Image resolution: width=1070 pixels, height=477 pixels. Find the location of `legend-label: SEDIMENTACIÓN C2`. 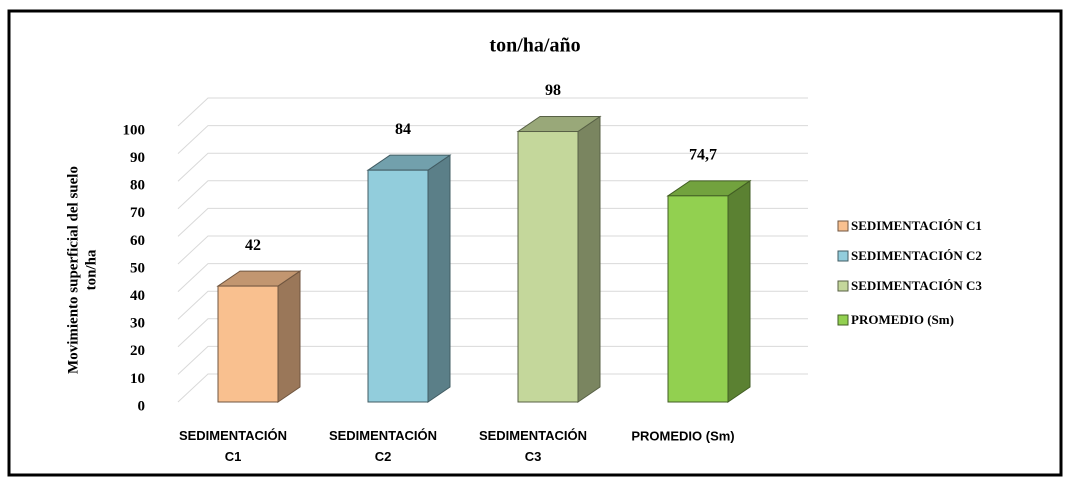

legend-label: SEDIMENTACIÓN C2 is located at coordinates (916, 255).